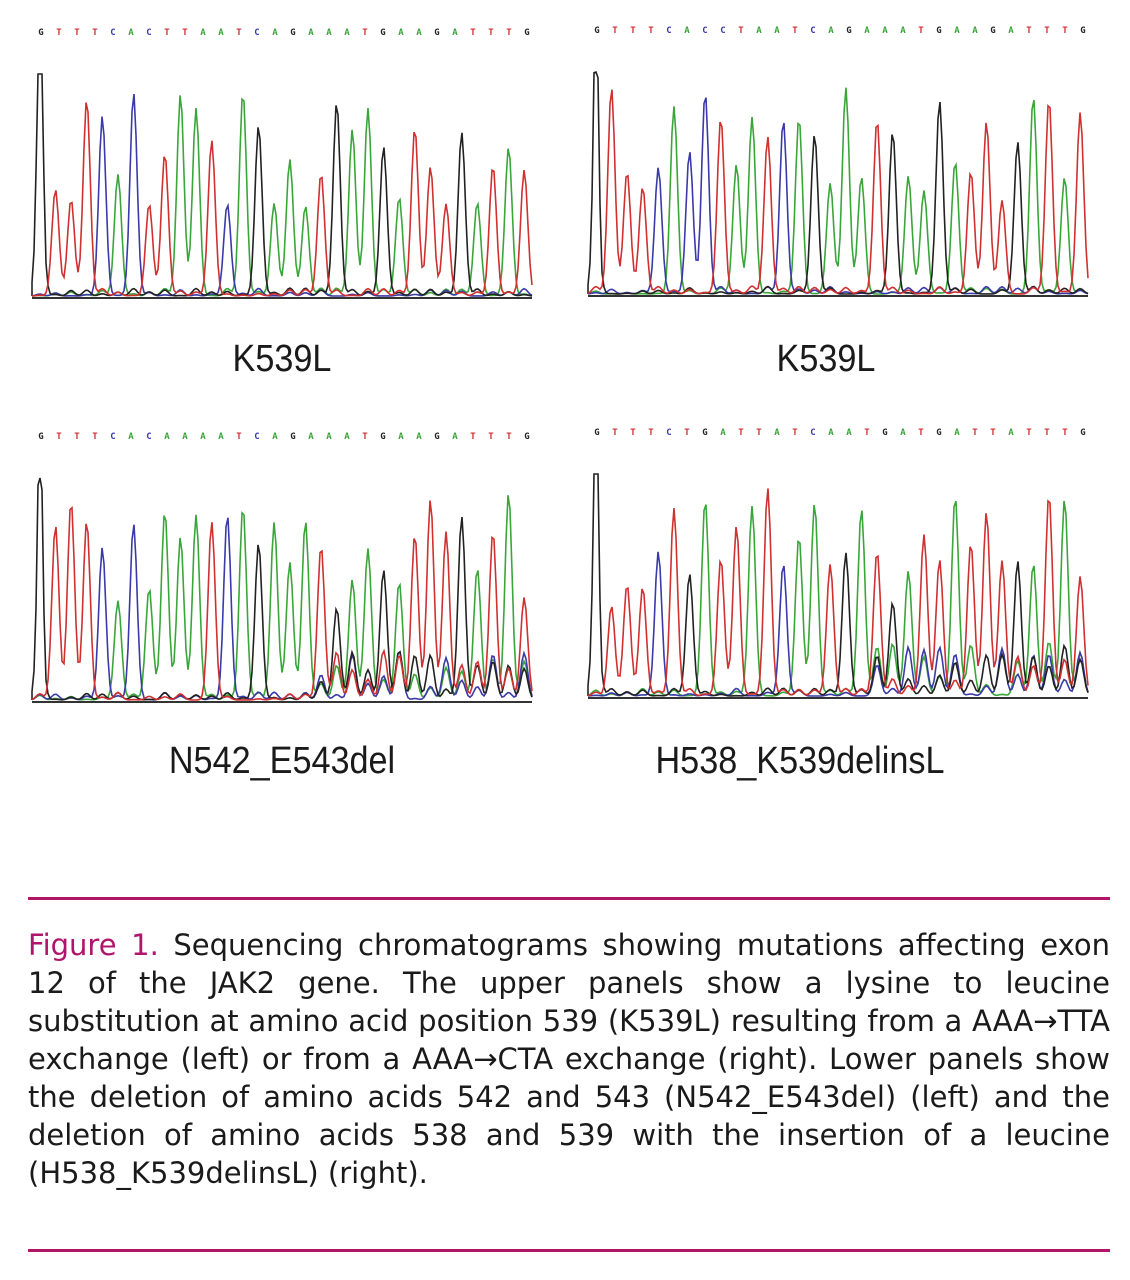  I want to click on chromatogram-panel-1: GTTTCACTTAATCAGAAATGAAGATTTGATAT K539L, so click(282, 208).